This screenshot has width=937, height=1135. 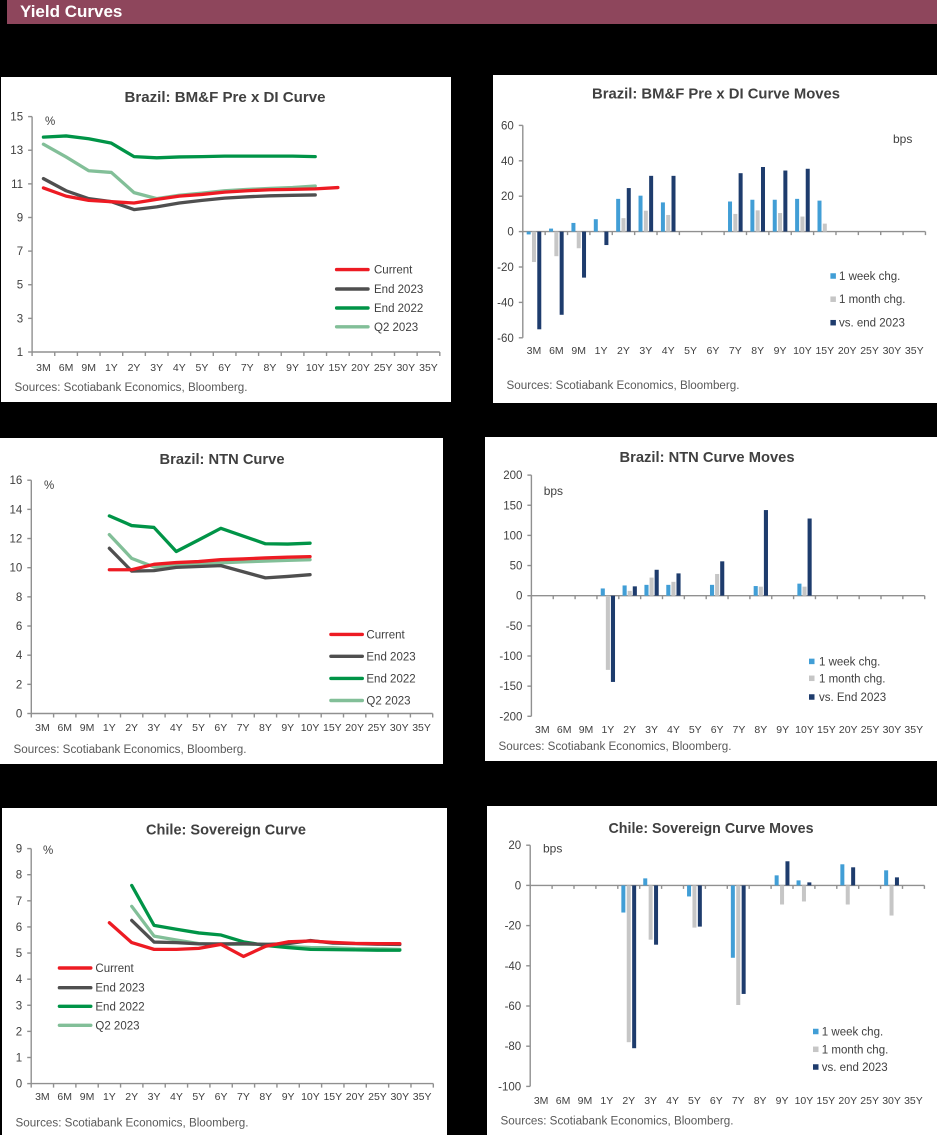 What do you see at coordinates (707, 457) in the screenshot?
I see `svg-text: Brazil: NTN Curve Moves` at bounding box center [707, 457].